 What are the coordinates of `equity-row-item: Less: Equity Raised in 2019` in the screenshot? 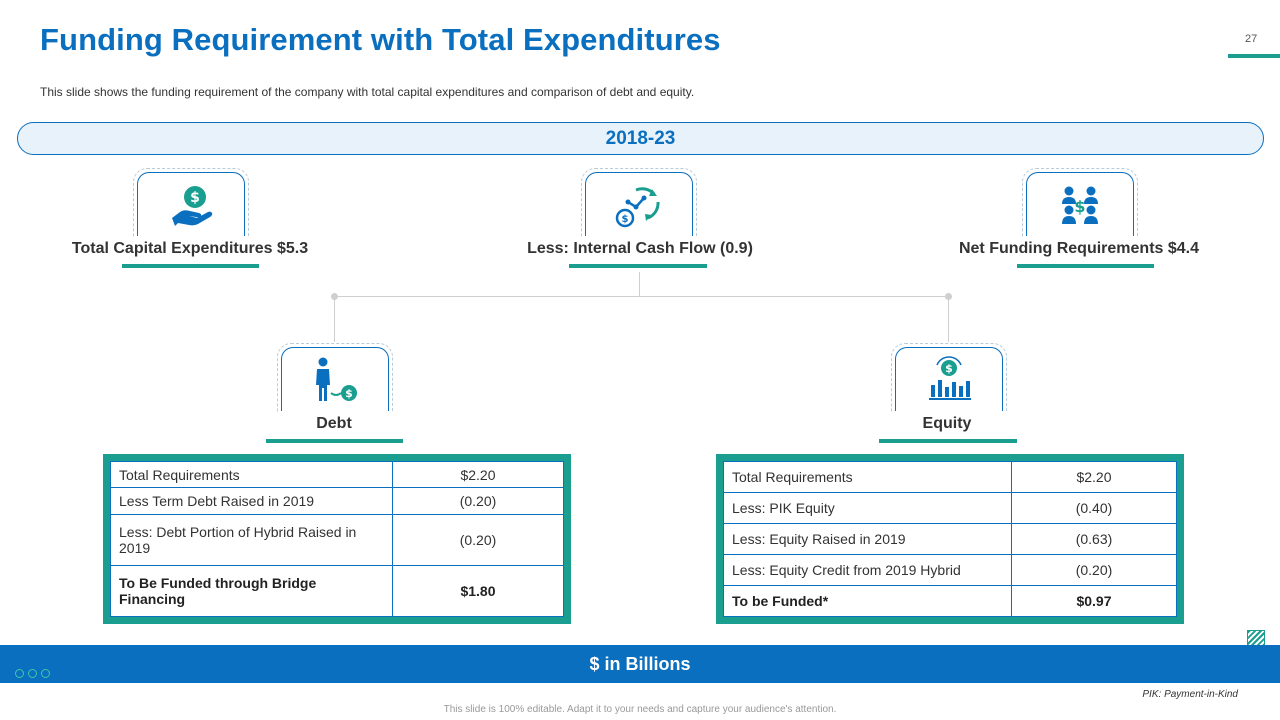 It's located at (867, 539).